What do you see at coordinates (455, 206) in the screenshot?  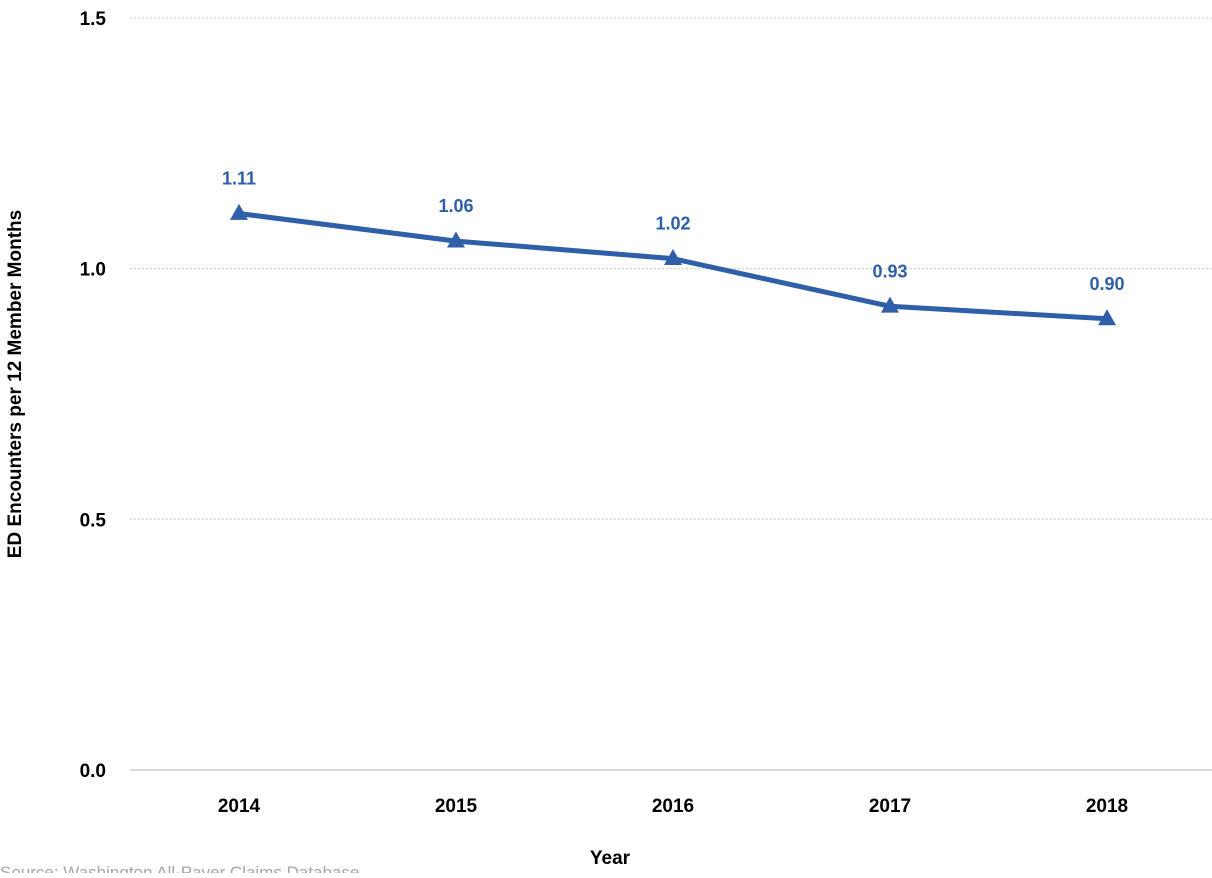 I see `data-label: 1.06` at bounding box center [455, 206].